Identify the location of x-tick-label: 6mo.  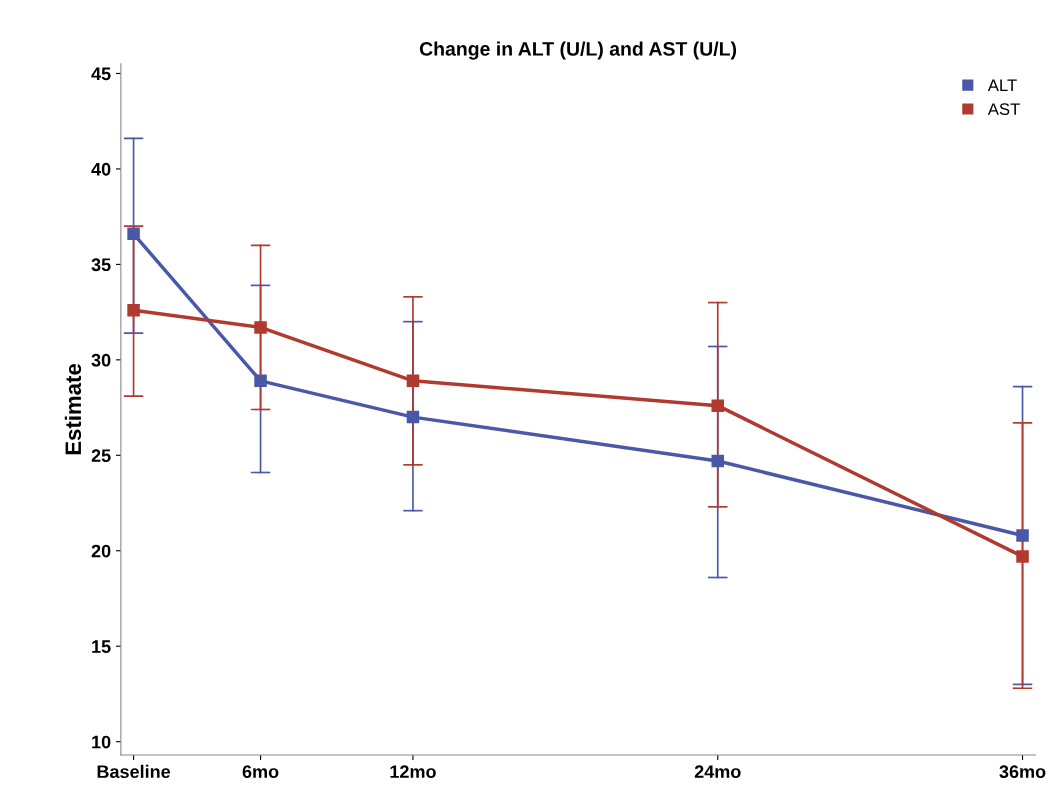
(260, 772).